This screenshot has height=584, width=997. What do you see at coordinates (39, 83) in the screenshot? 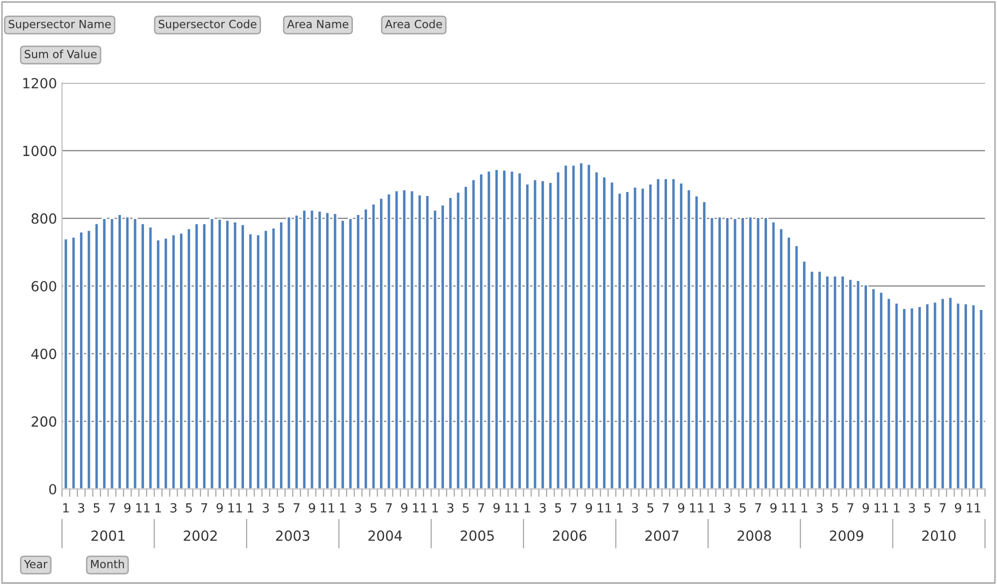
I see `y-tick-label: 1200` at bounding box center [39, 83].